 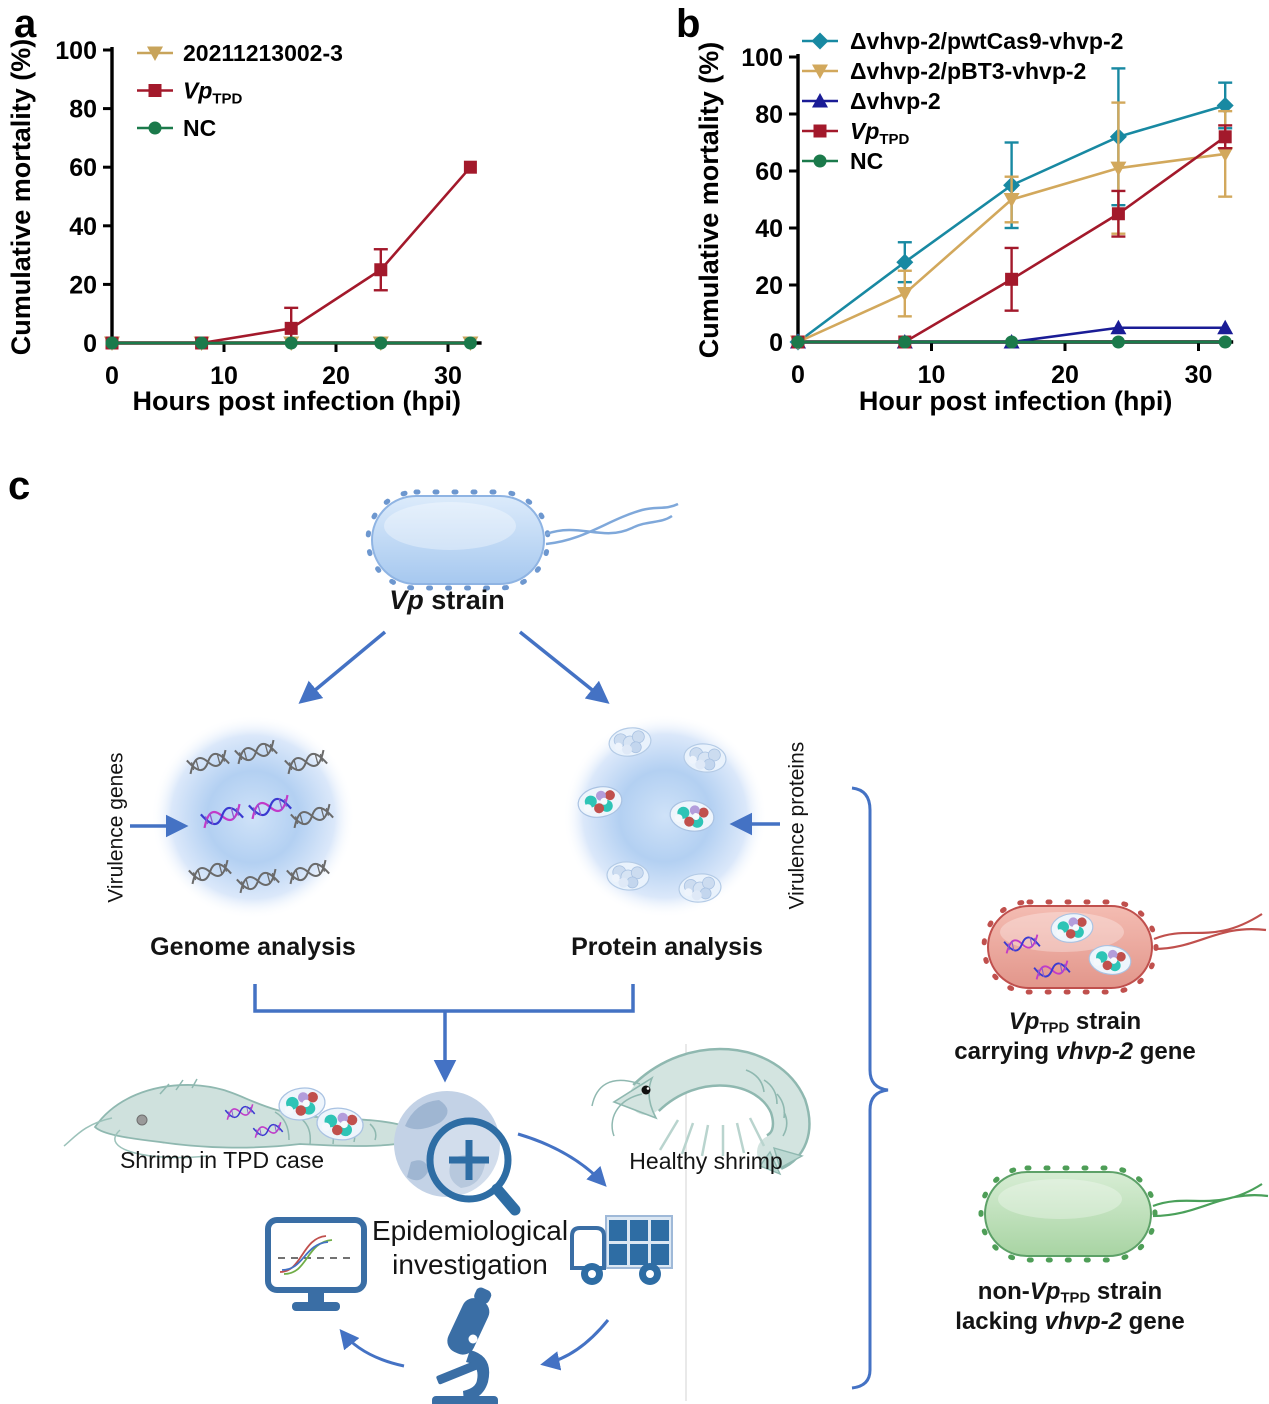 I want to click on vptpd-strain-label: VpTPD strain carrying vhvp-2 gene, so click(x=1075, y=1037).